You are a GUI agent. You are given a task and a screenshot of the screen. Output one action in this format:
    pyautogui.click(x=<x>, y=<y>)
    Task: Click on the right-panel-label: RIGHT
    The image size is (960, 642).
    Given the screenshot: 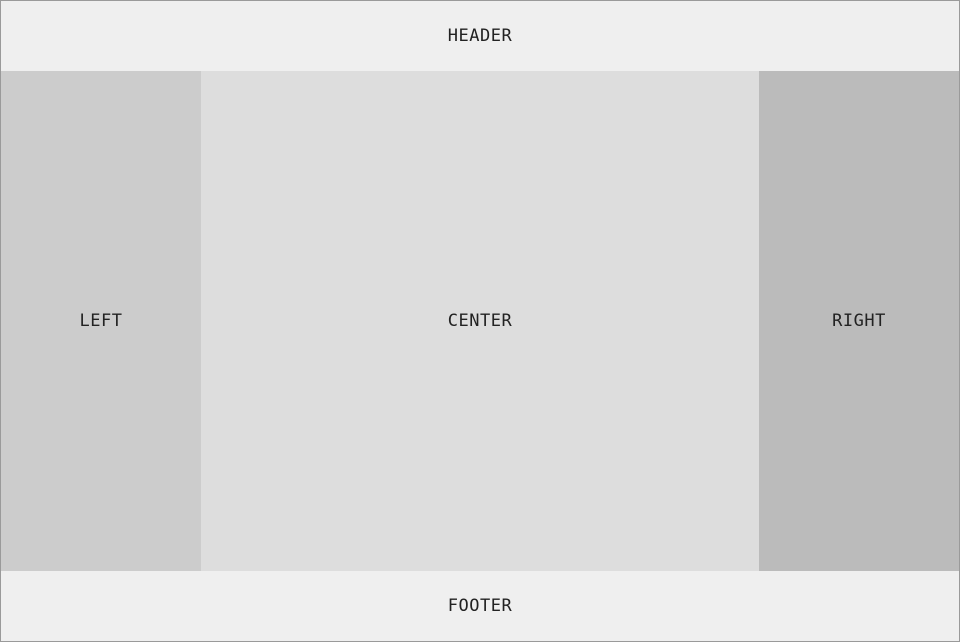 What is the action you would take?
    pyautogui.click(x=859, y=321)
    